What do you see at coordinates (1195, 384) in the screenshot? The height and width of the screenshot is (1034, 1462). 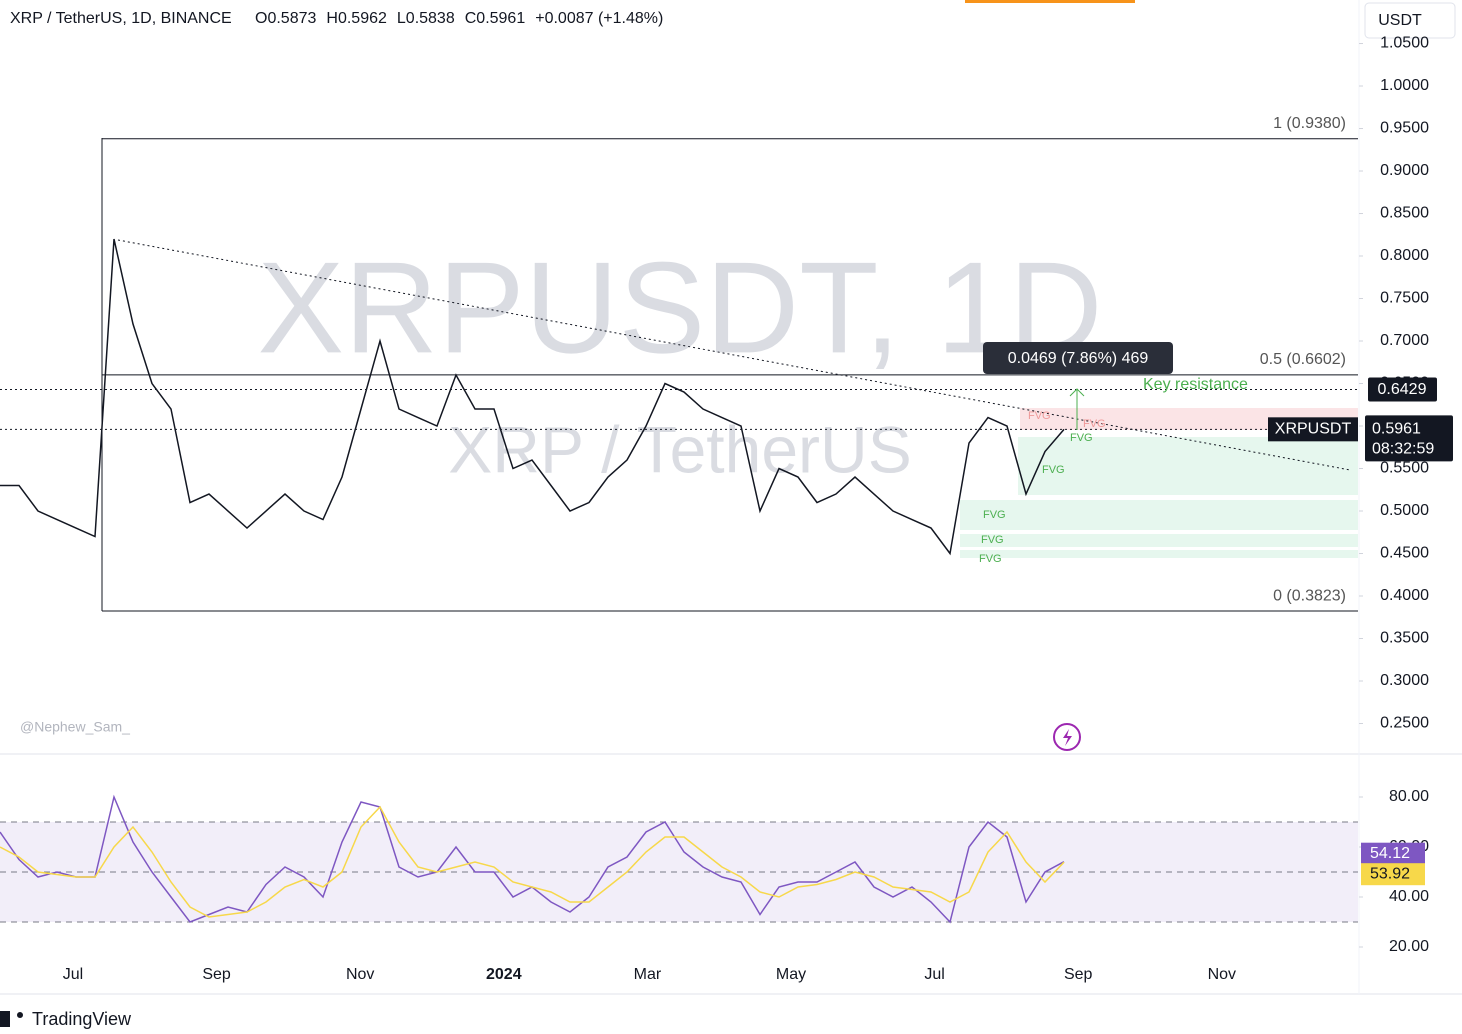 I see `resistance-label: Key resistance` at bounding box center [1195, 384].